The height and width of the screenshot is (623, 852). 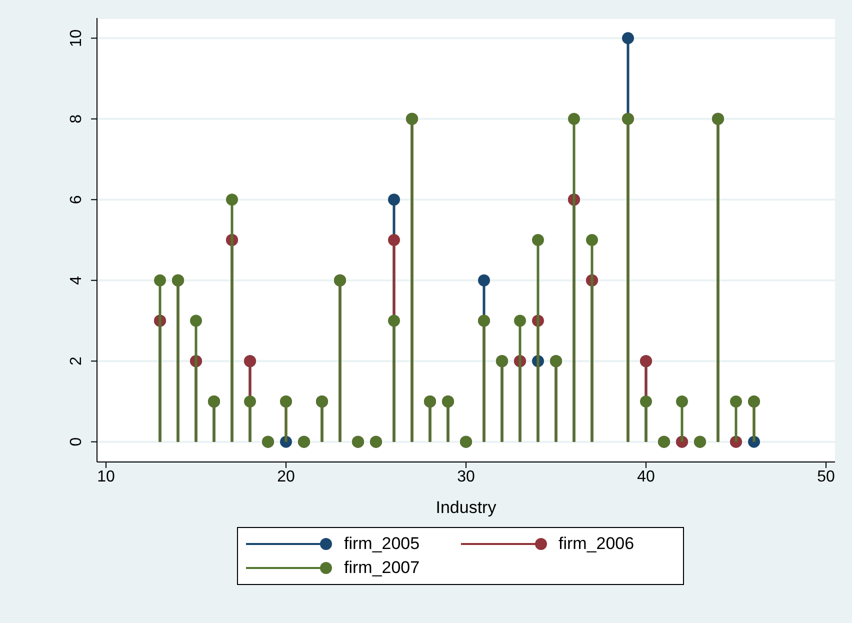 I want to click on legend-label: firm_2007, so click(x=382, y=568).